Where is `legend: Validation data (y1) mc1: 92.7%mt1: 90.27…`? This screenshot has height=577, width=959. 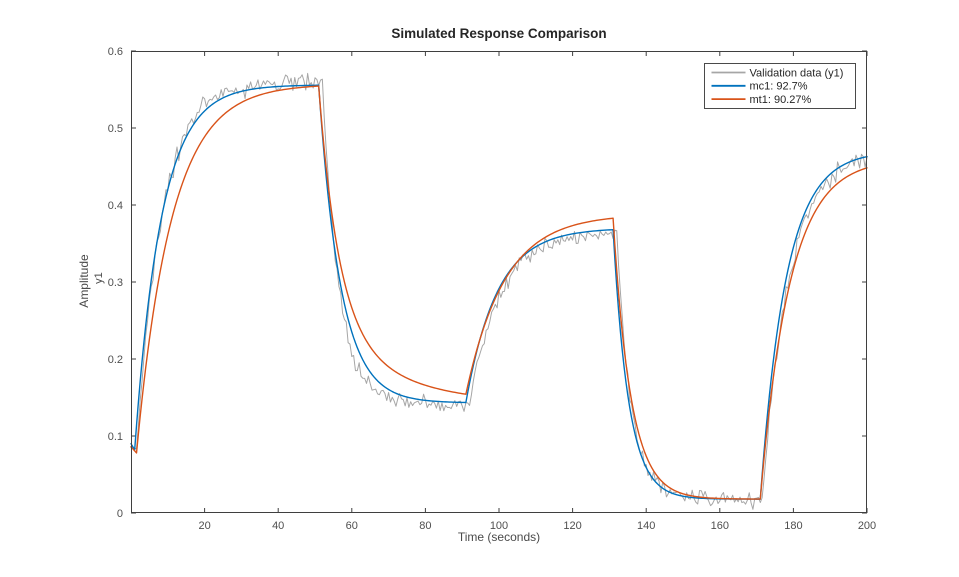
legend: Validation data (y1) mc1: 92.7%mt1: 90.27… is located at coordinates (780, 86).